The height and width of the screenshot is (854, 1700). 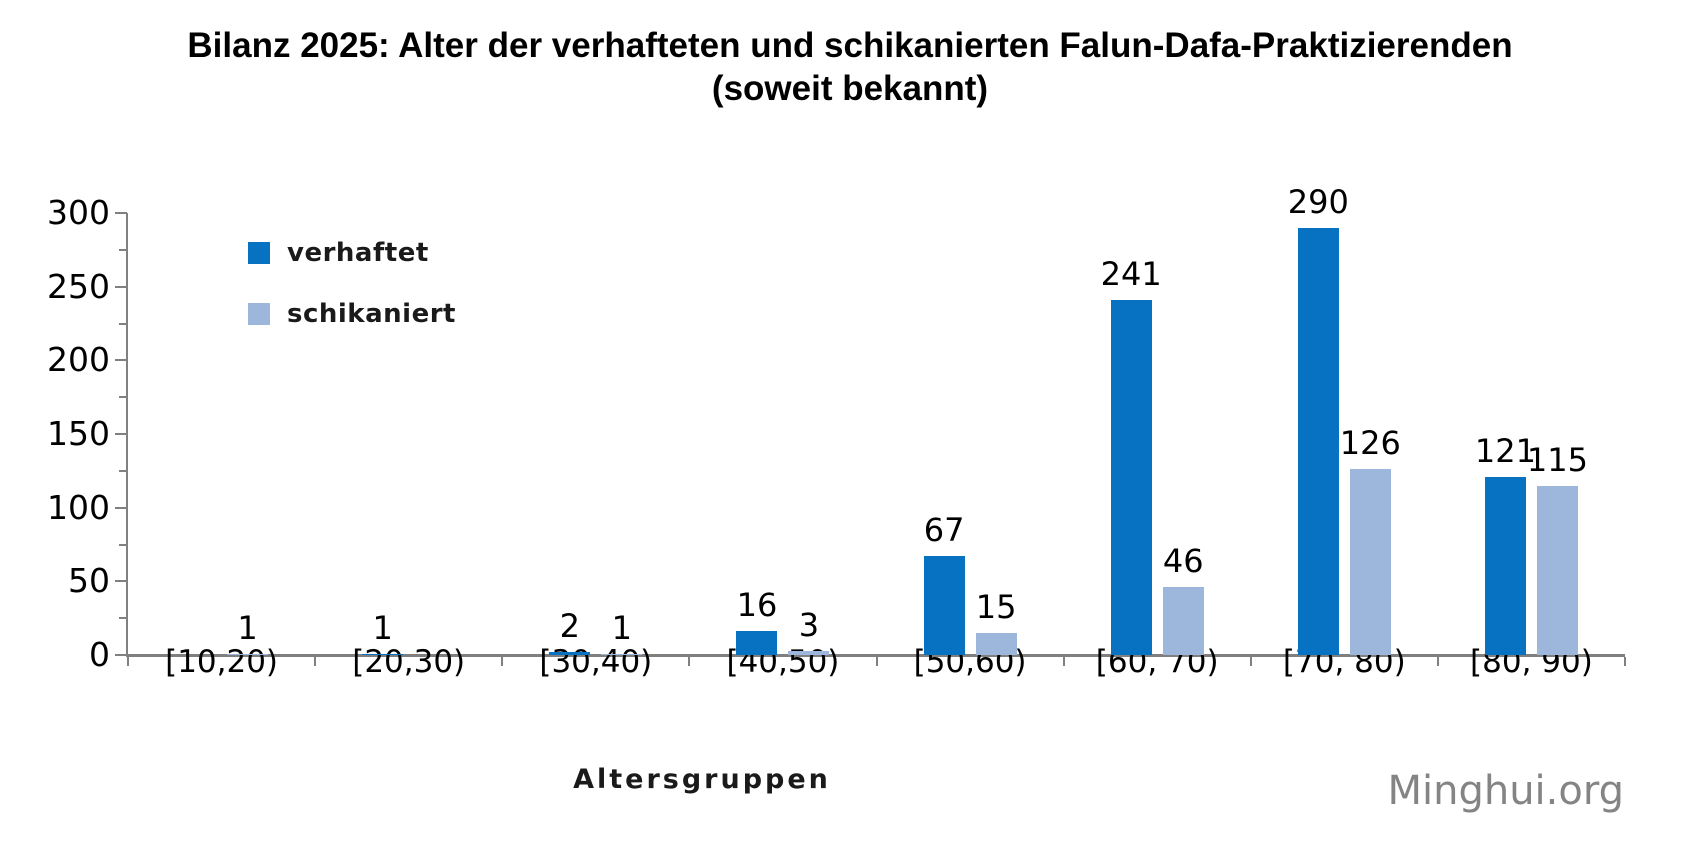 I want to click on y-axis-tick-label: 250, so click(x=78, y=286).